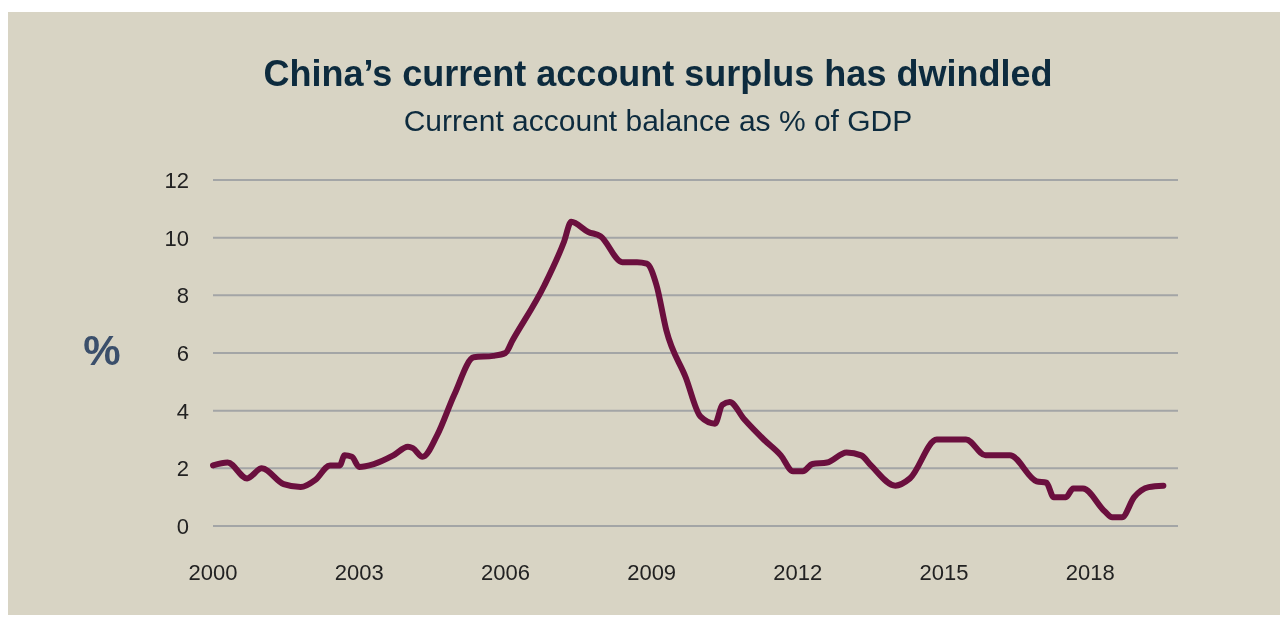 This screenshot has height=623, width=1288. What do you see at coordinates (102, 350) in the screenshot?
I see `y-axis-title: %` at bounding box center [102, 350].